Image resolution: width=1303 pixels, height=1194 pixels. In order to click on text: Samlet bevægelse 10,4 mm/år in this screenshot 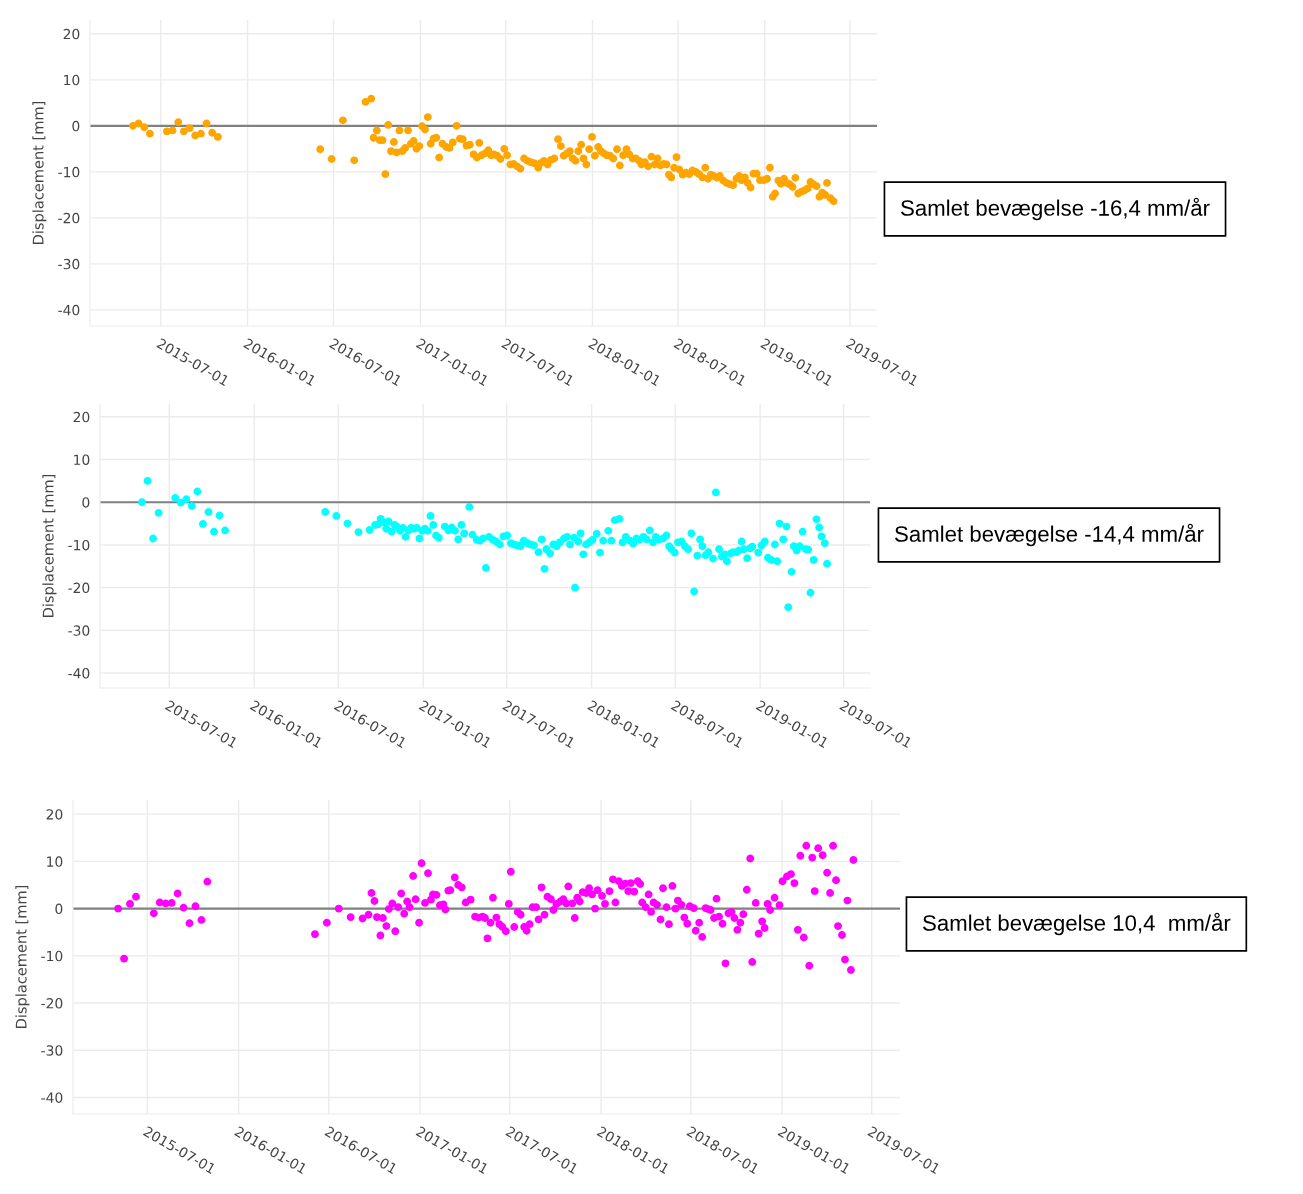, I will do `click(1077, 924)`.